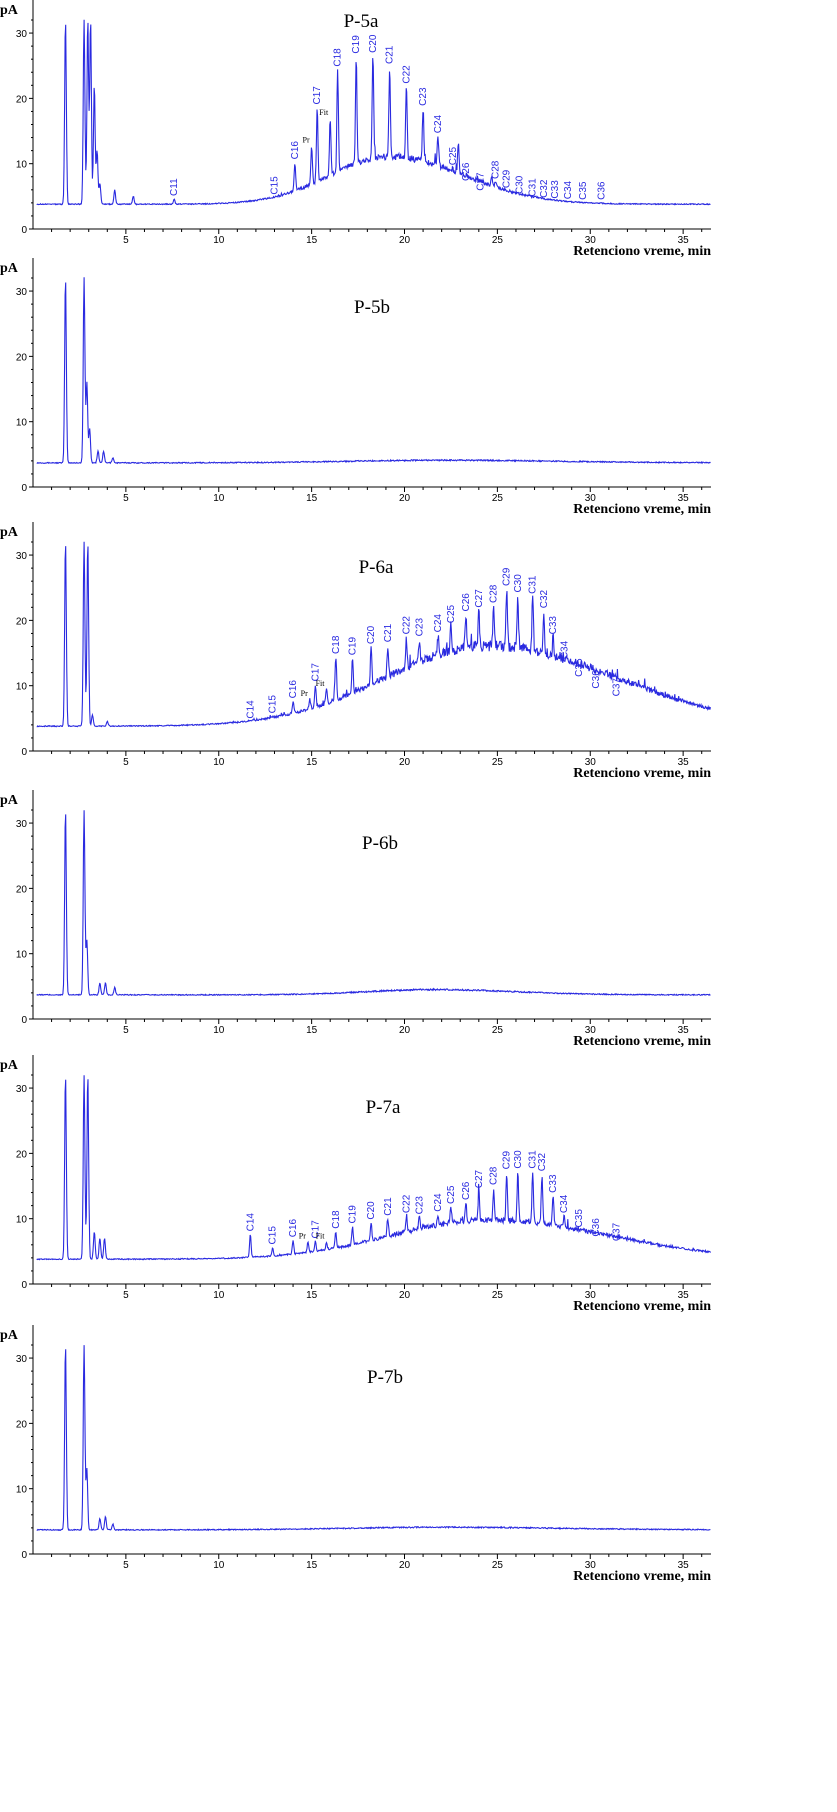 This screenshot has width=837, height=1812. What do you see at coordinates (126, 1565) in the screenshot?
I see `x-tick-label: 5` at bounding box center [126, 1565].